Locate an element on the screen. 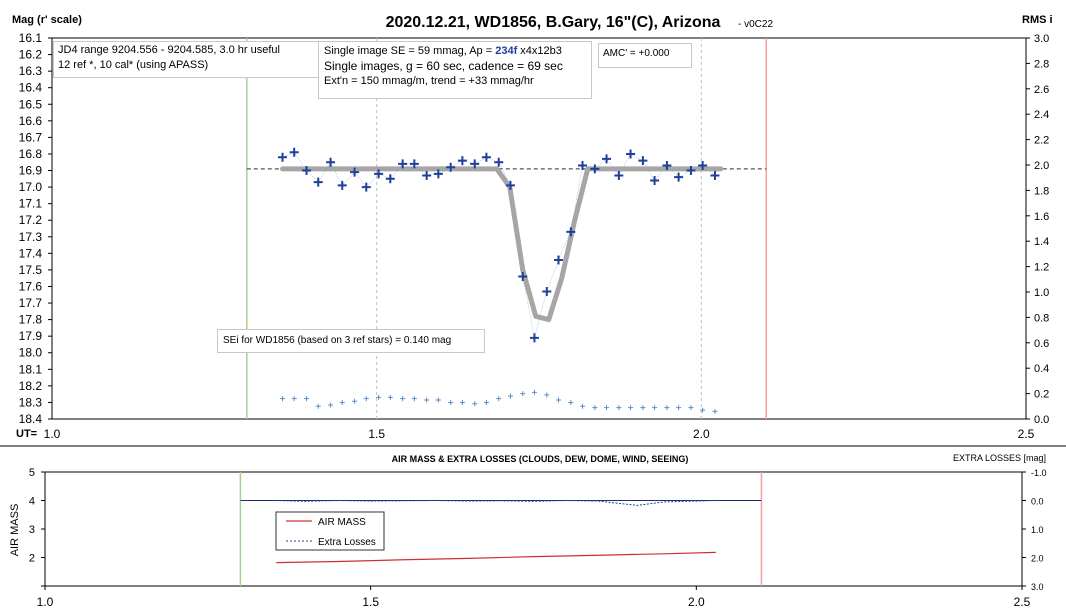 The height and width of the screenshot is (614, 1066). top-left-tick-label: 18.3 is located at coordinates (31, 402).